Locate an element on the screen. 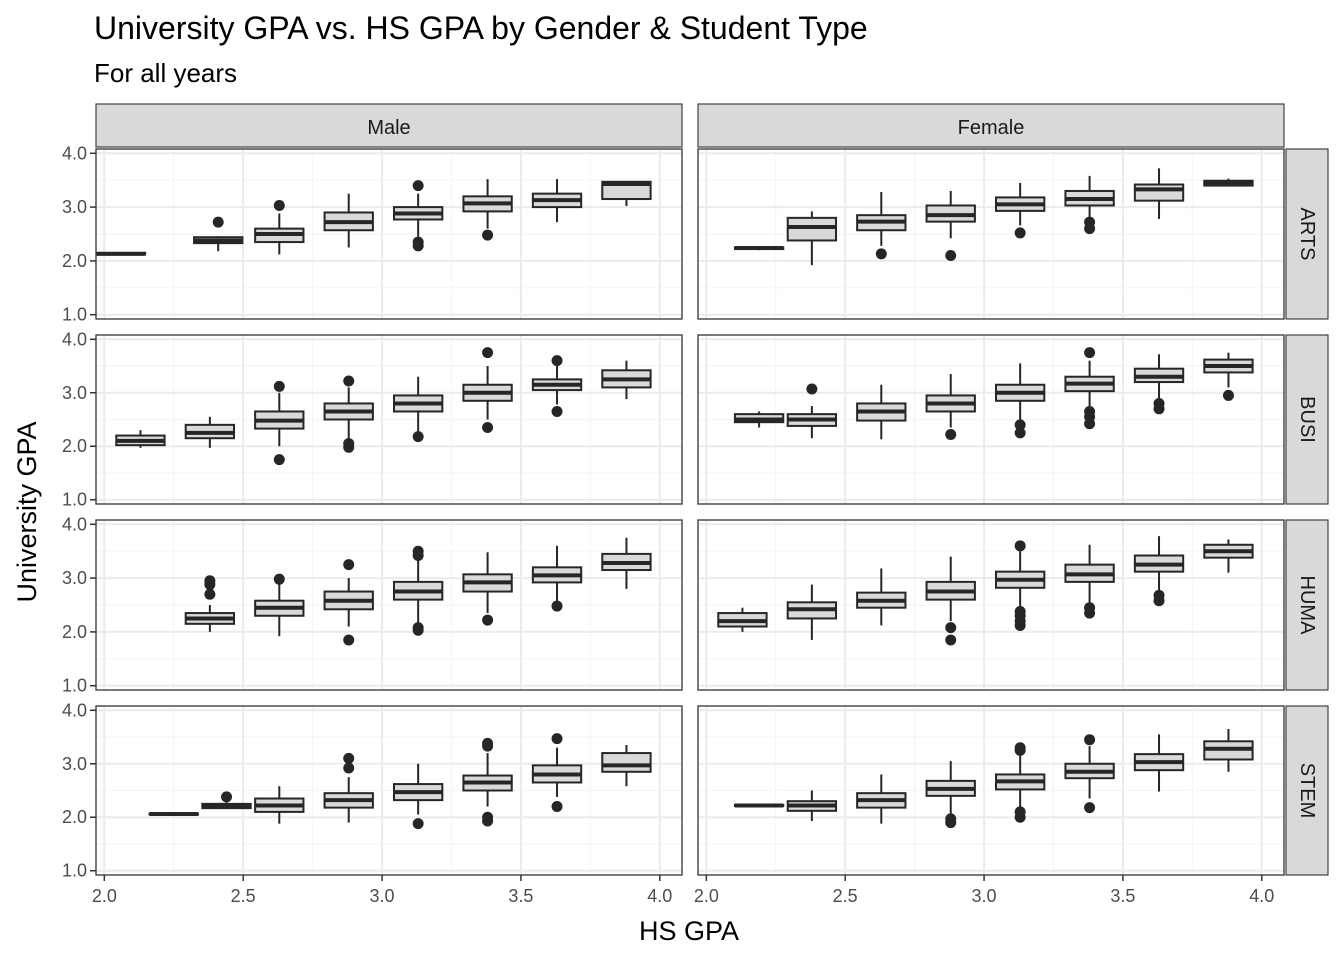 The image size is (1344, 960). strip-label: ARTS is located at coordinates (1307, 234).